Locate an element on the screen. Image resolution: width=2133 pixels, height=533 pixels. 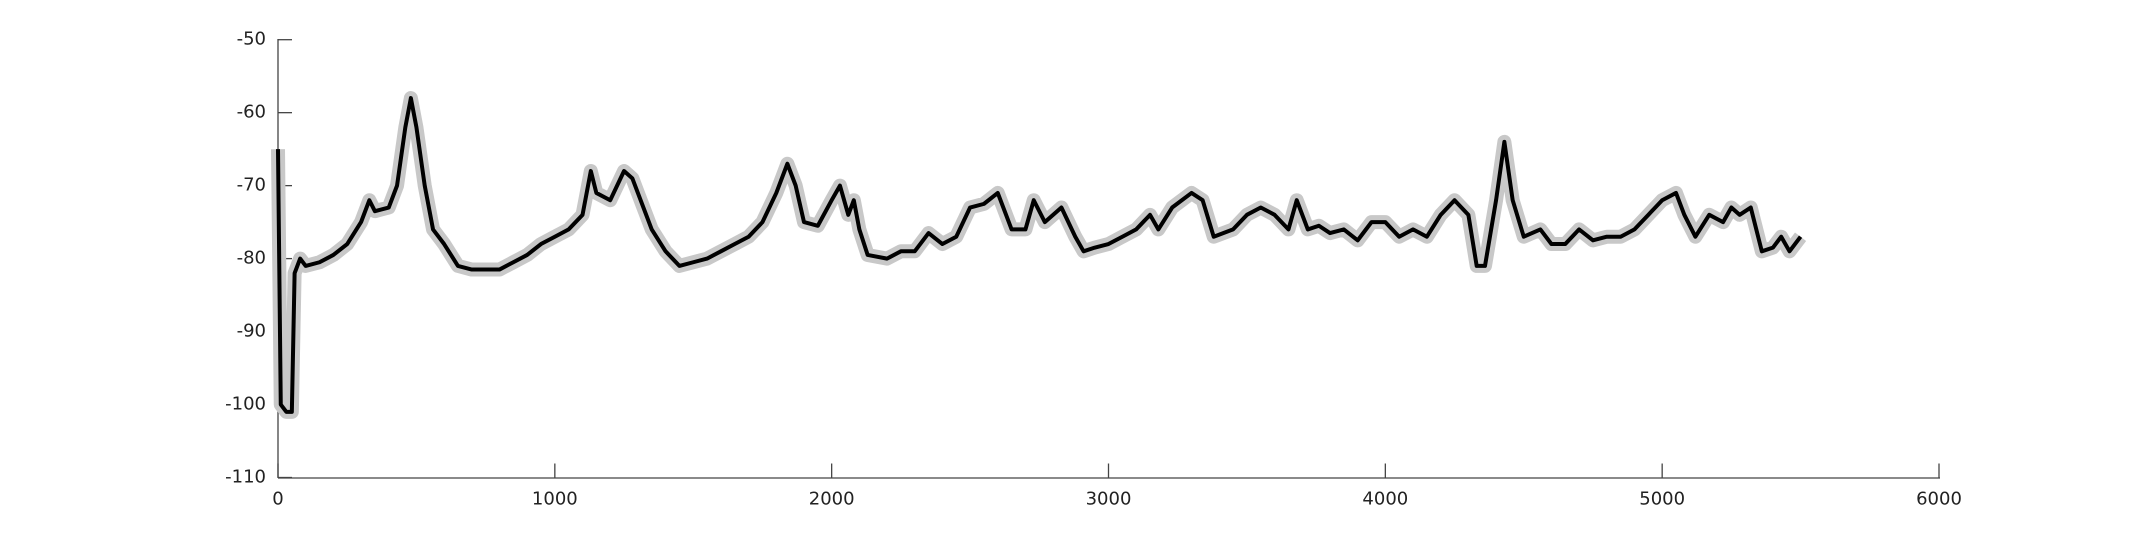
y-tick-label: -110 is located at coordinates (245, 477).